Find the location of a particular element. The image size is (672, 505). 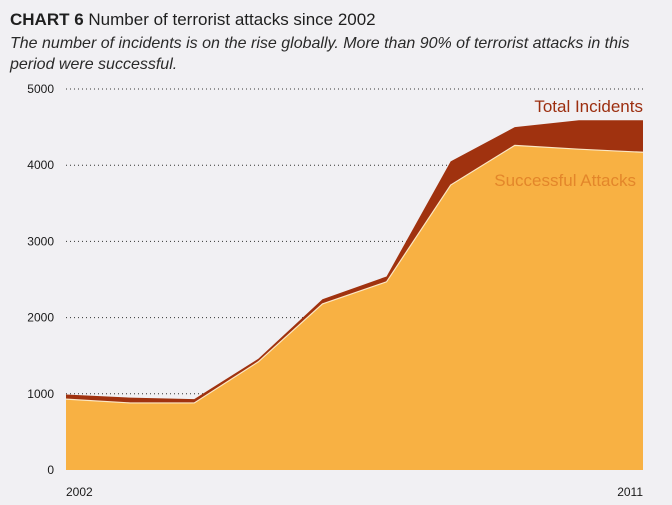

y-tick-label-5000: 5000 is located at coordinates (40, 89).